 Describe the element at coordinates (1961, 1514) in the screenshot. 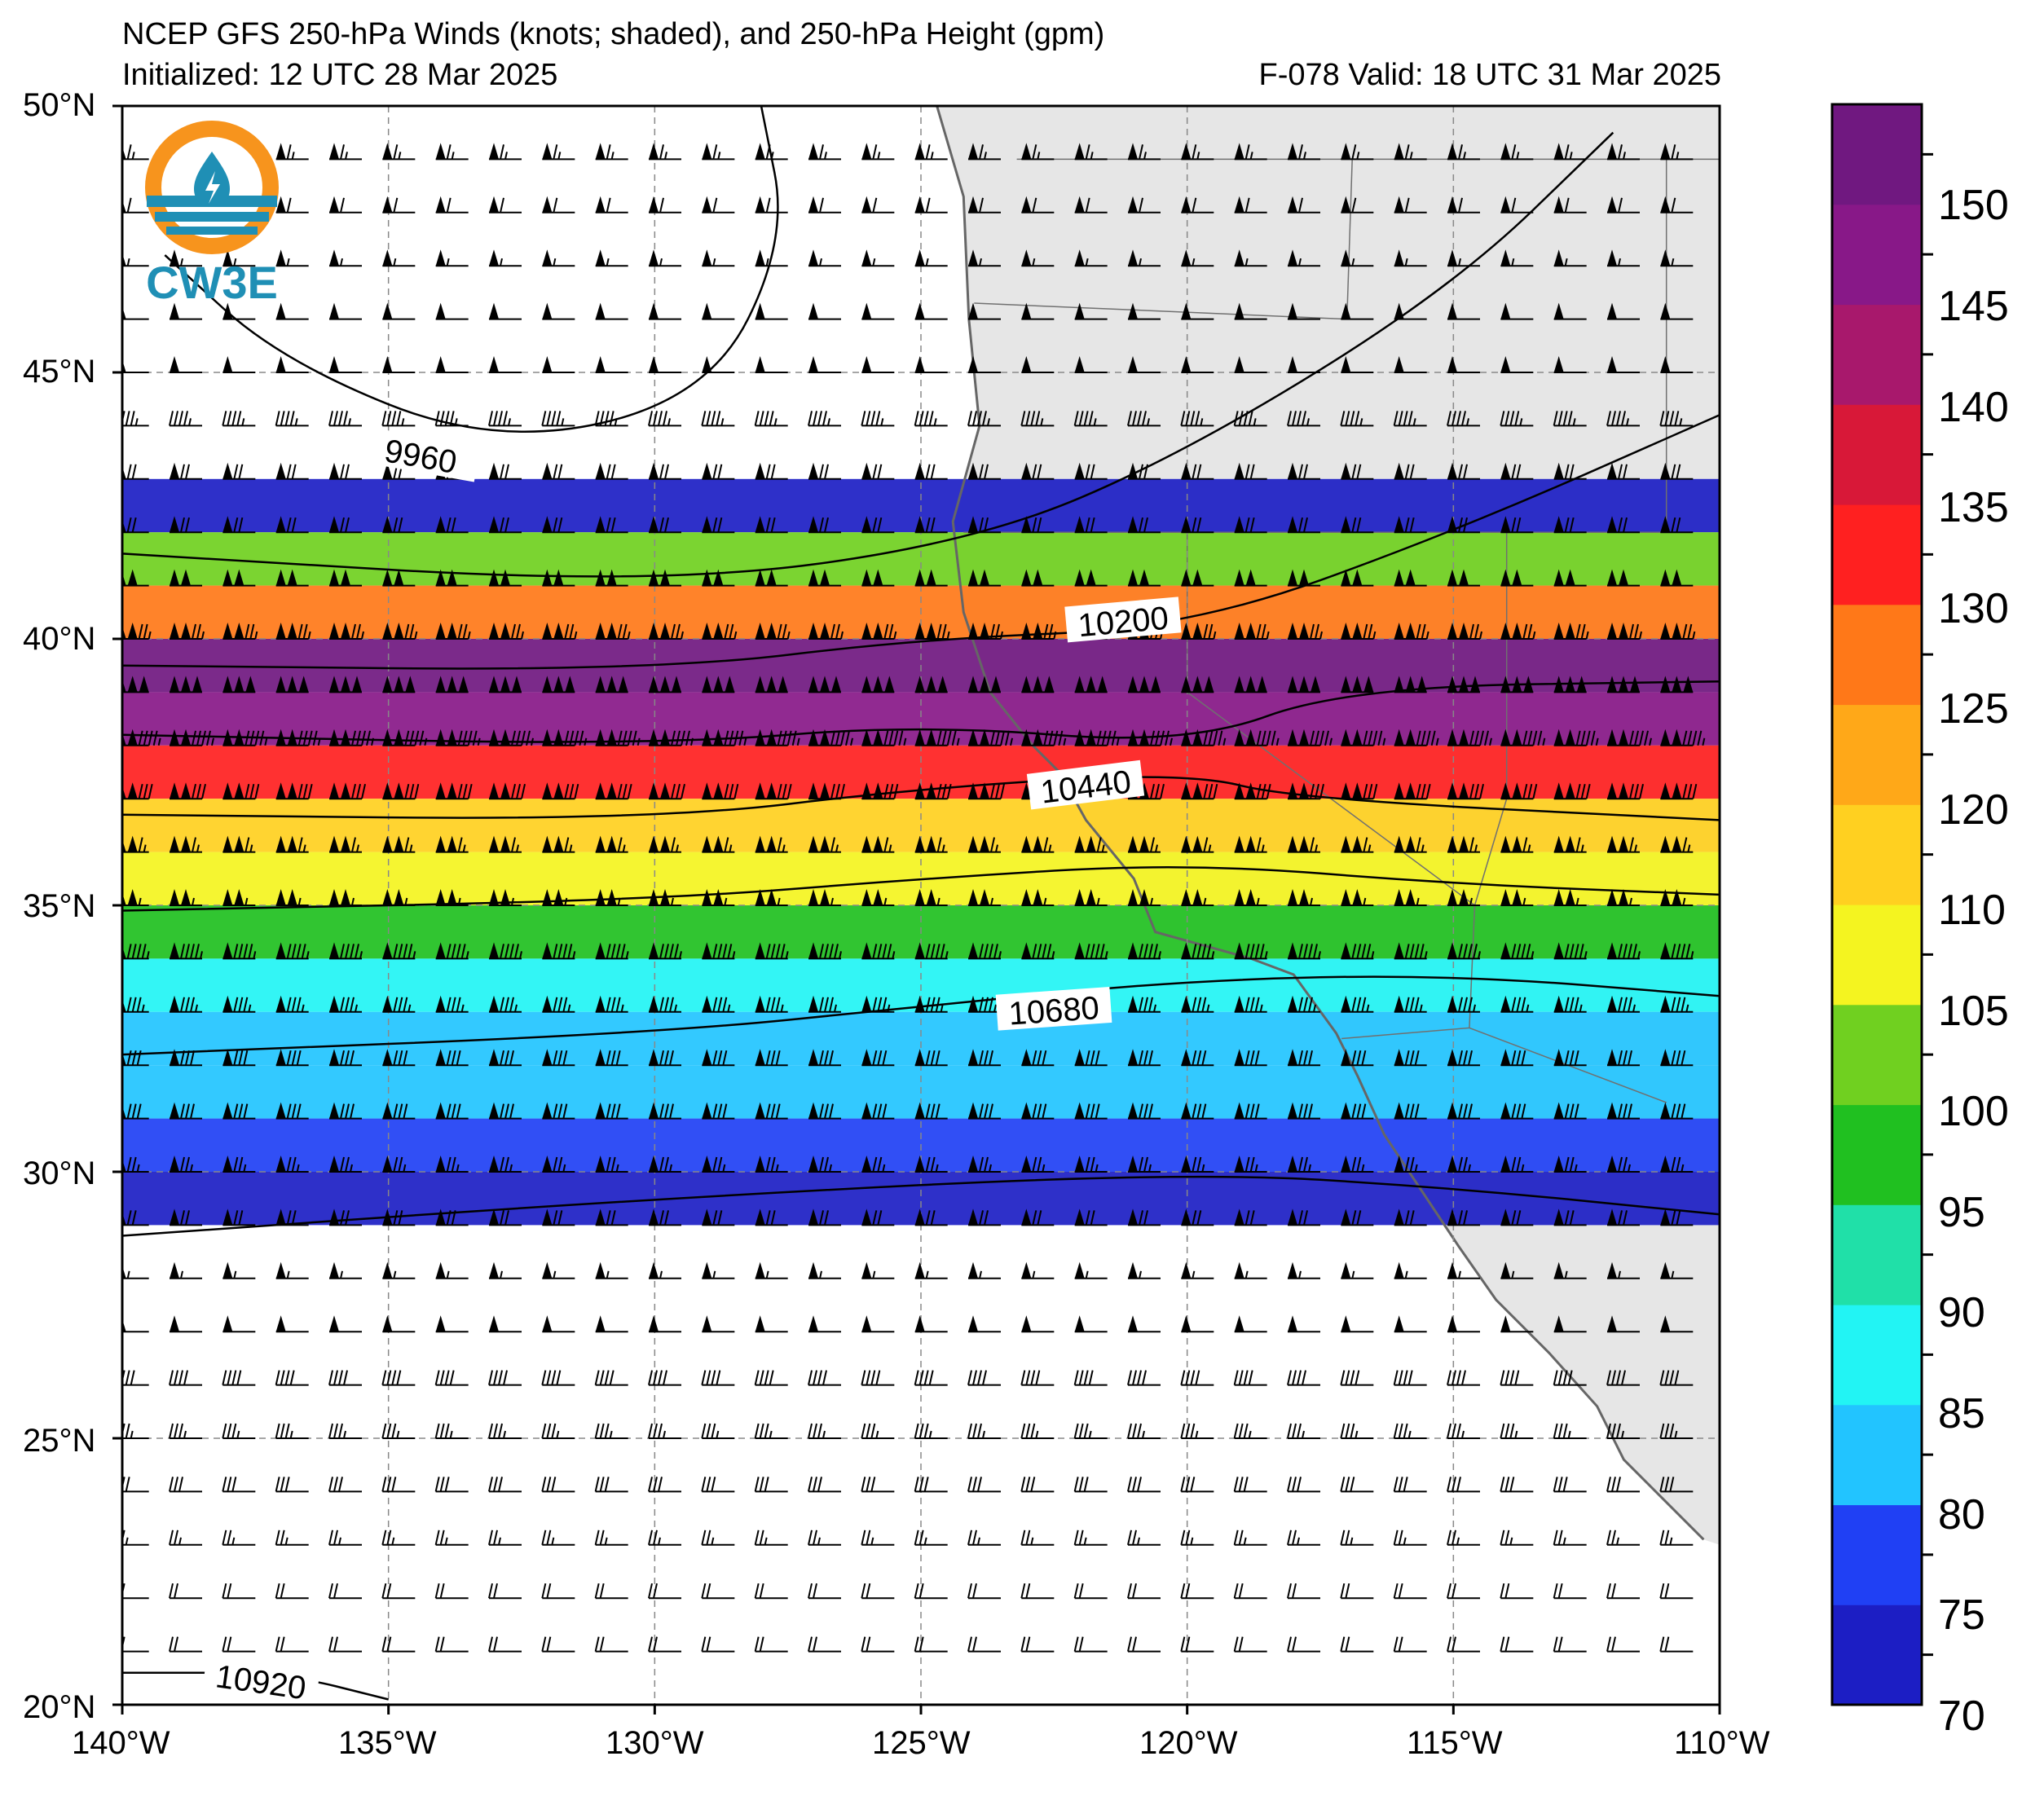

I see `cbar-label-80: 80` at that location.